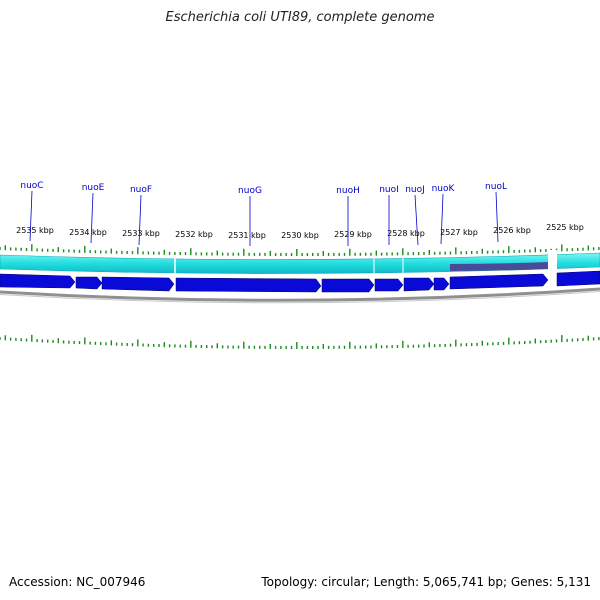  What do you see at coordinates (300, 341) in the screenshot?
I see `lower-scale-ticks` at bounding box center [300, 341].